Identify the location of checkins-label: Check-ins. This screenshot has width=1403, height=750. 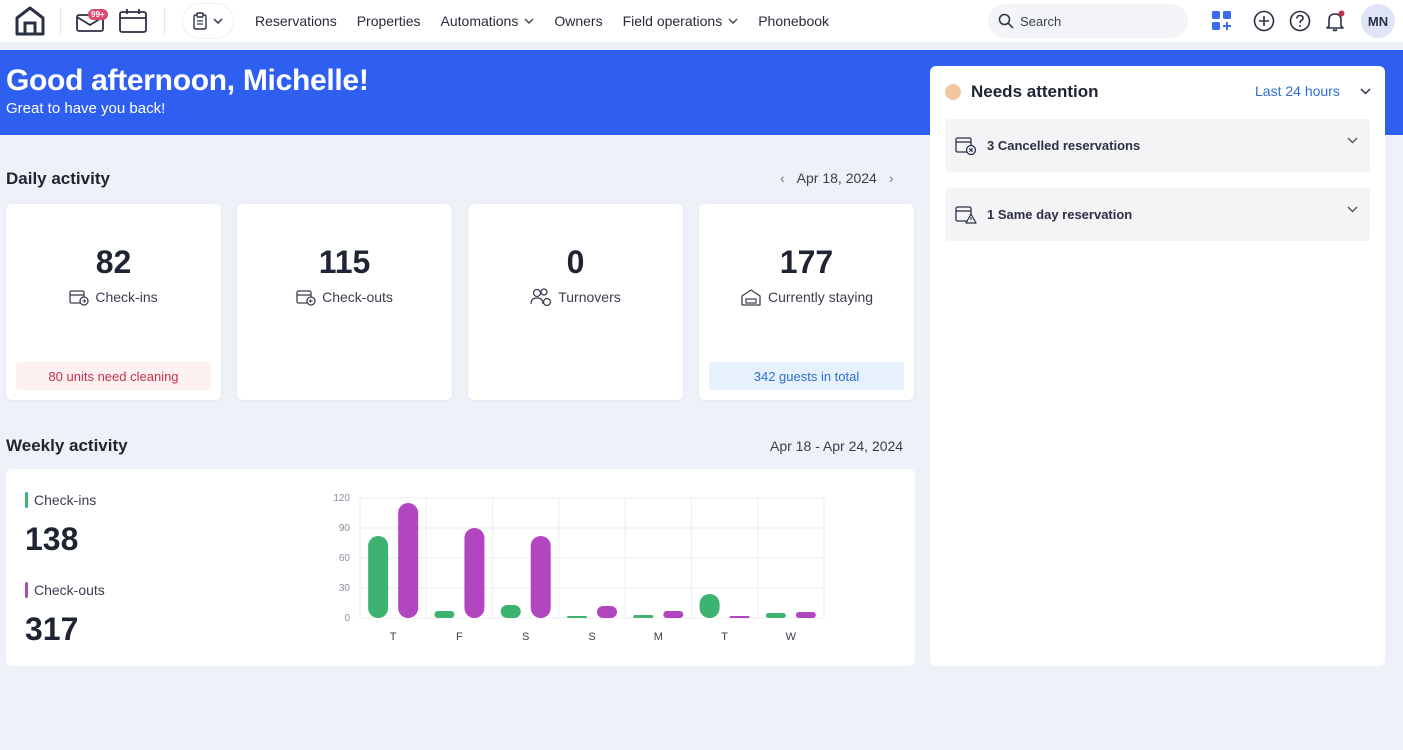
(126, 297).